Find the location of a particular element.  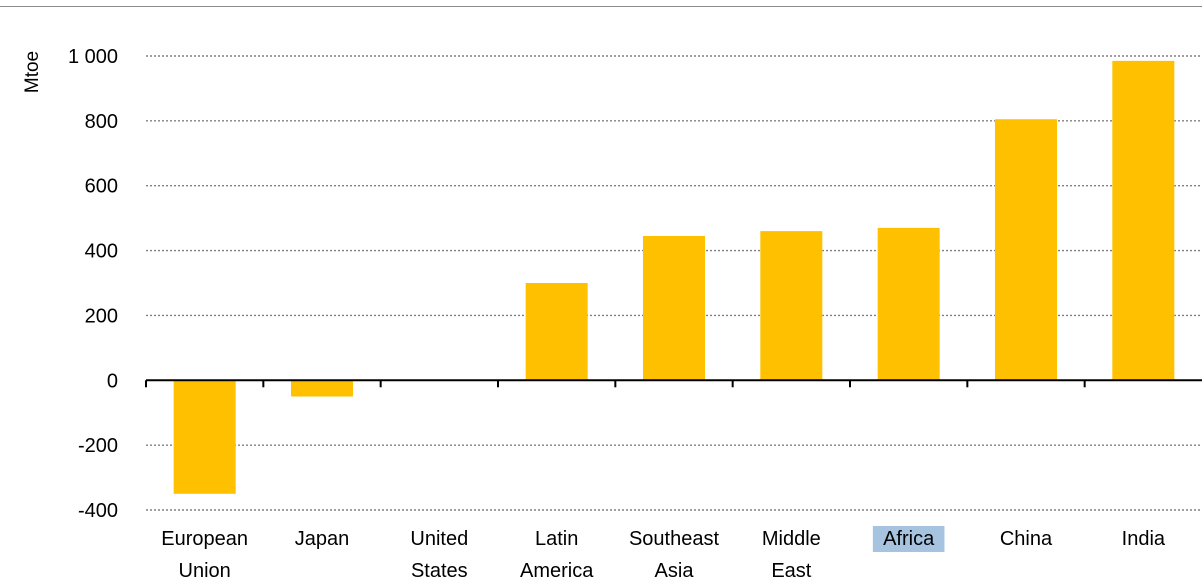

category-label: States is located at coordinates (439, 571).